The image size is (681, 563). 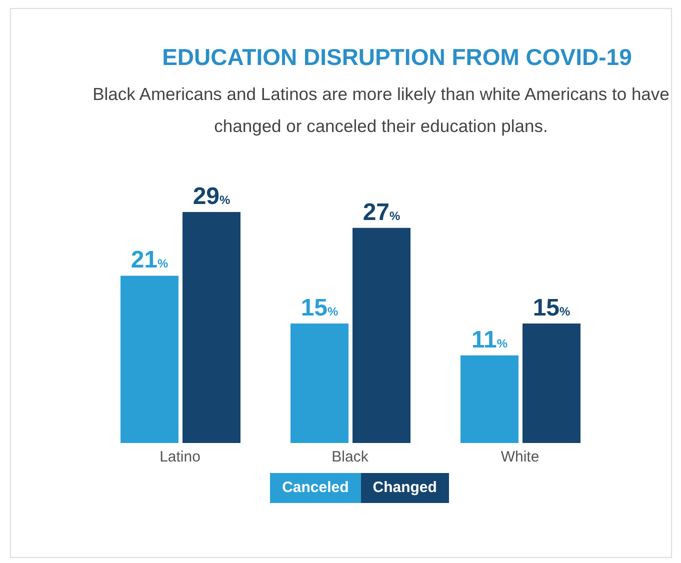 I want to click on x-tick-label: Black, so click(x=350, y=457).